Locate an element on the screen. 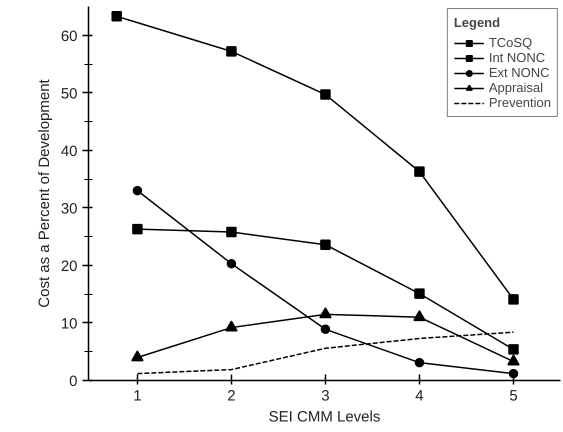  x-tick-label: 3 is located at coordinates (325, 396).